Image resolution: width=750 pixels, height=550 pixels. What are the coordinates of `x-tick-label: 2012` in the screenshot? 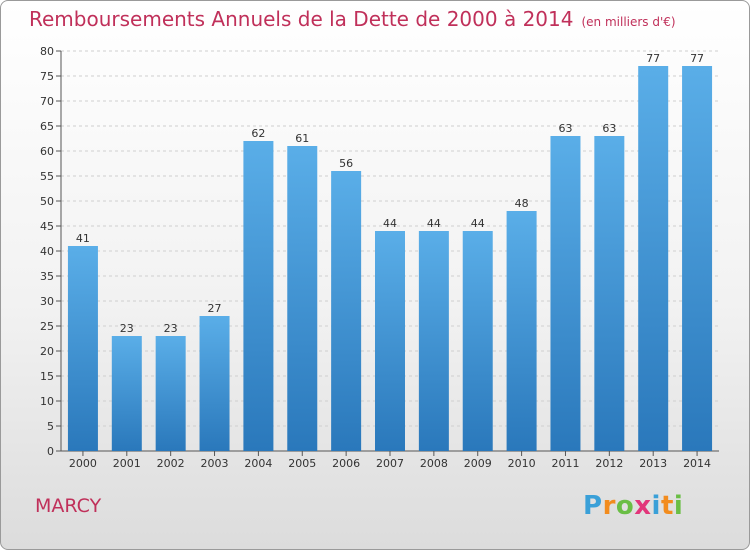 It's located at (609, 463).